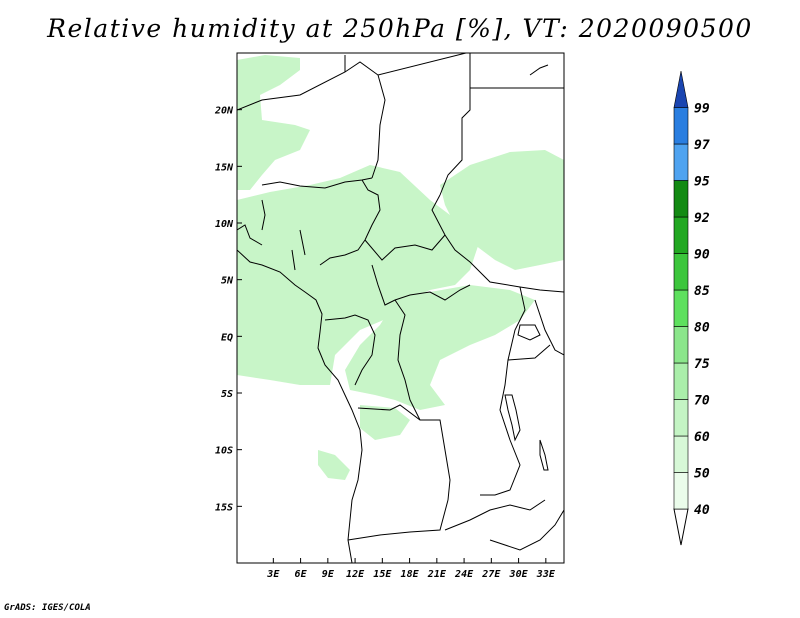 This screenshot has width=800, height=618. I want to click on legend-label: 70, so click(702, 401).